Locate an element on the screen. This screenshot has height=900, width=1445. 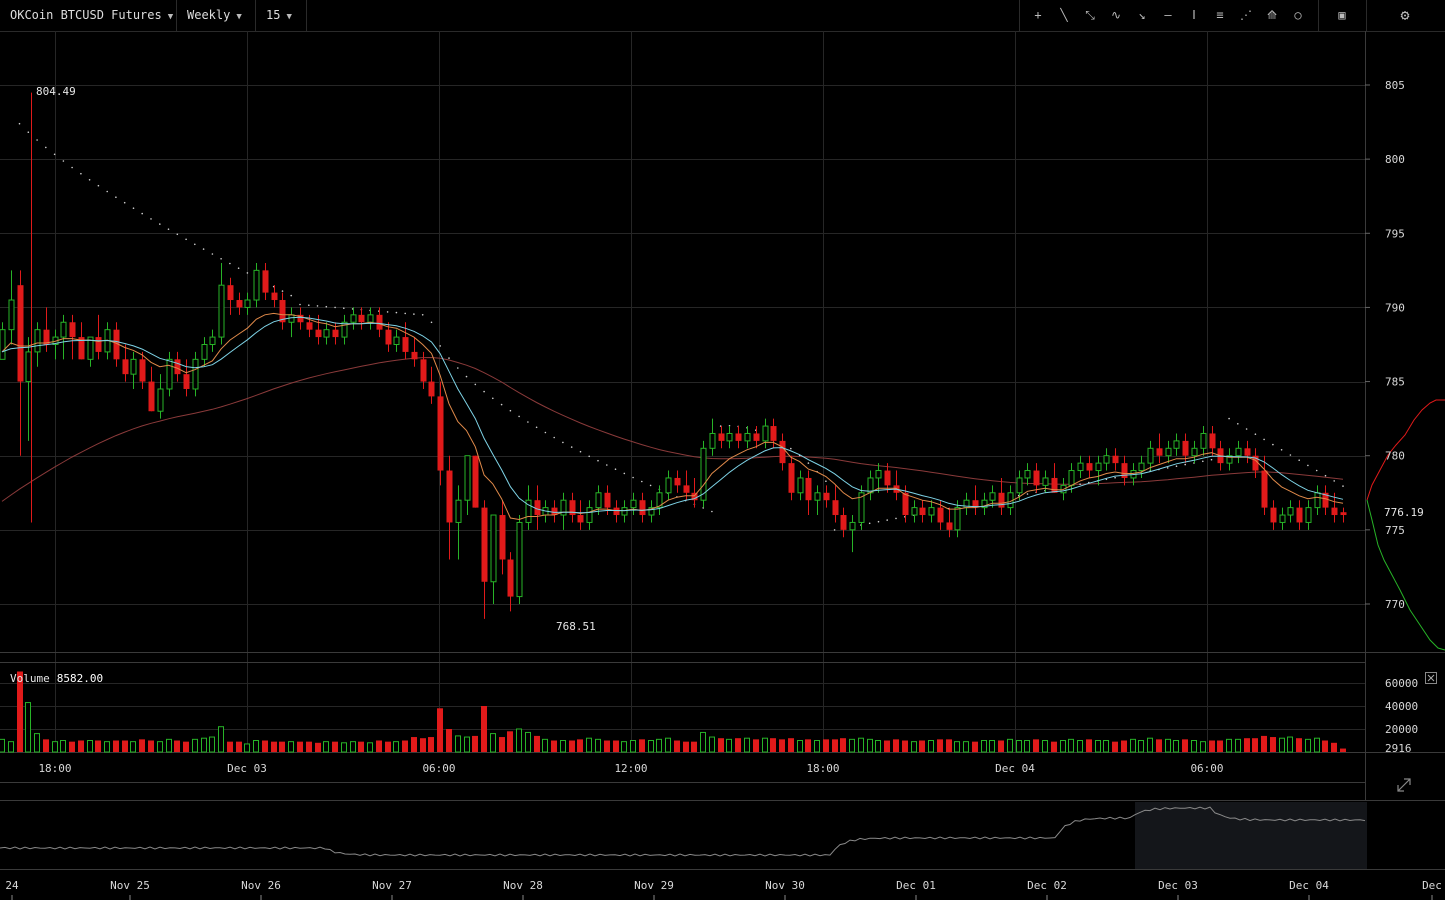
chart-indicator-icon: ▣ is located at coordinates (1342, 15).